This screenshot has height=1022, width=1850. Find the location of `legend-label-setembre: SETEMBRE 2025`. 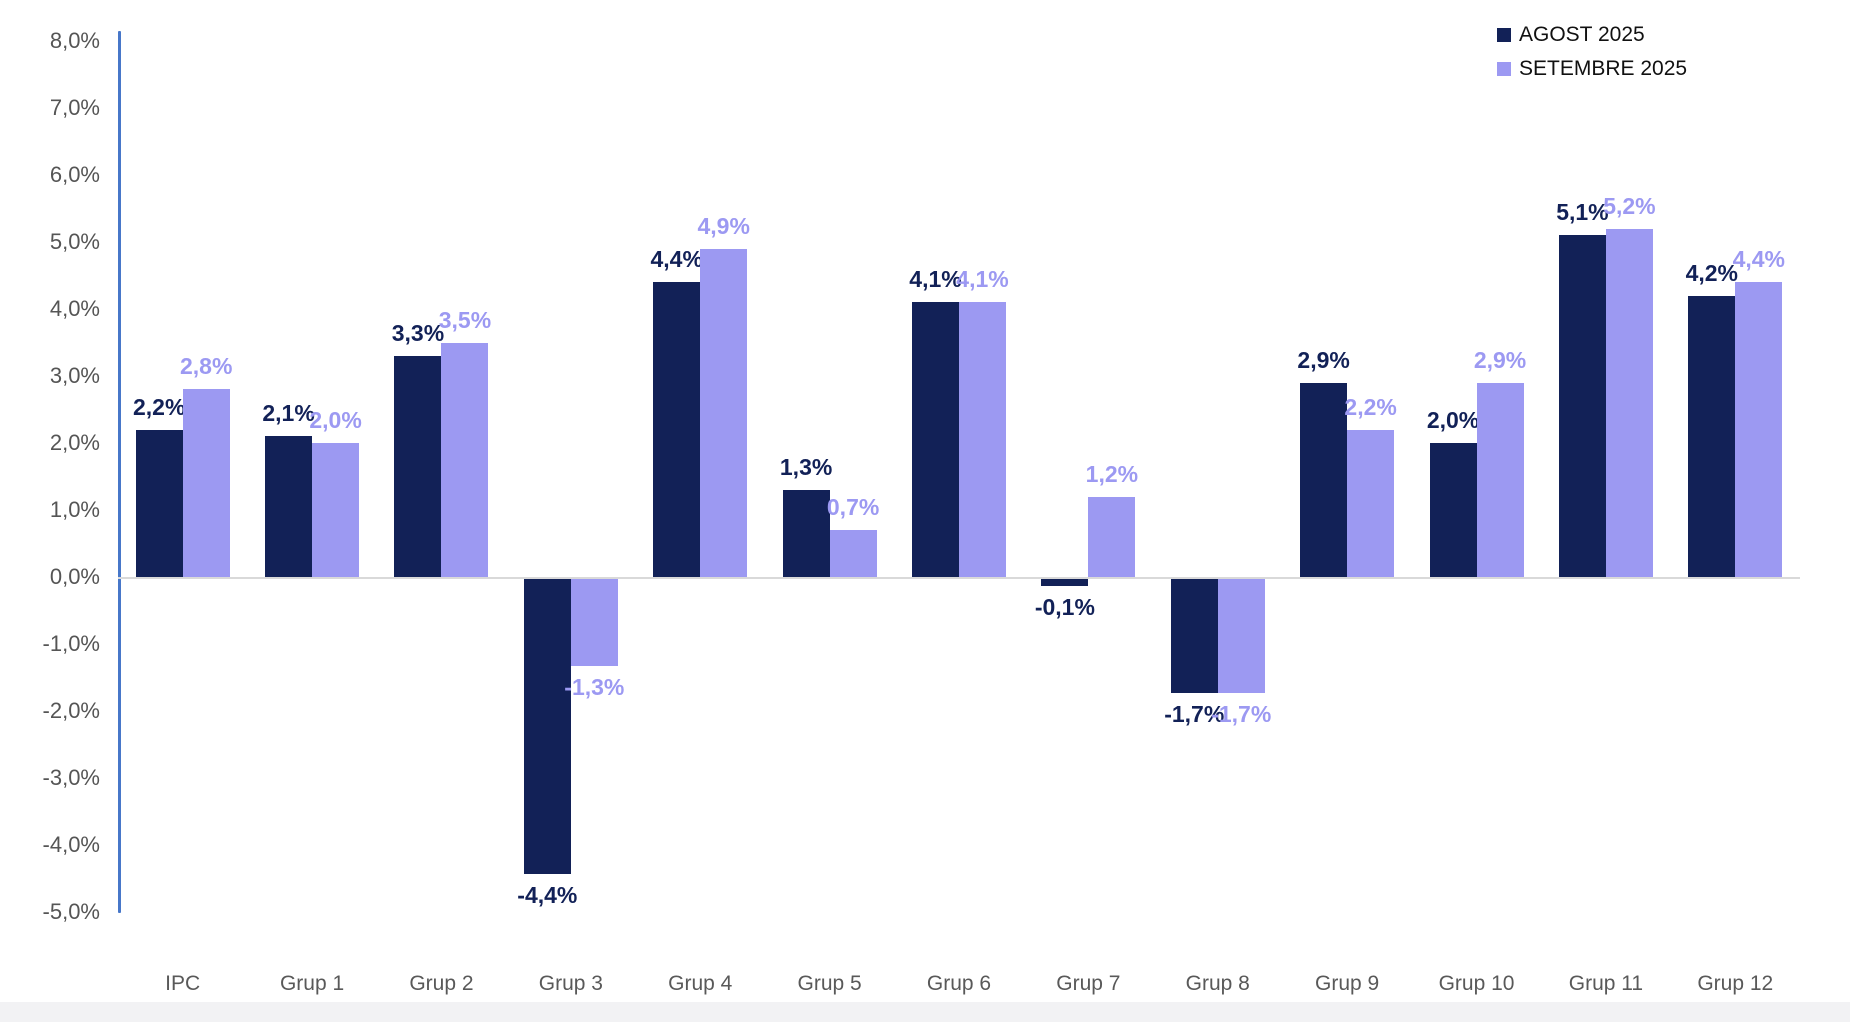

legend-label-setembre: SETEMBRE 2025 is located at coordinates (1603, 68).